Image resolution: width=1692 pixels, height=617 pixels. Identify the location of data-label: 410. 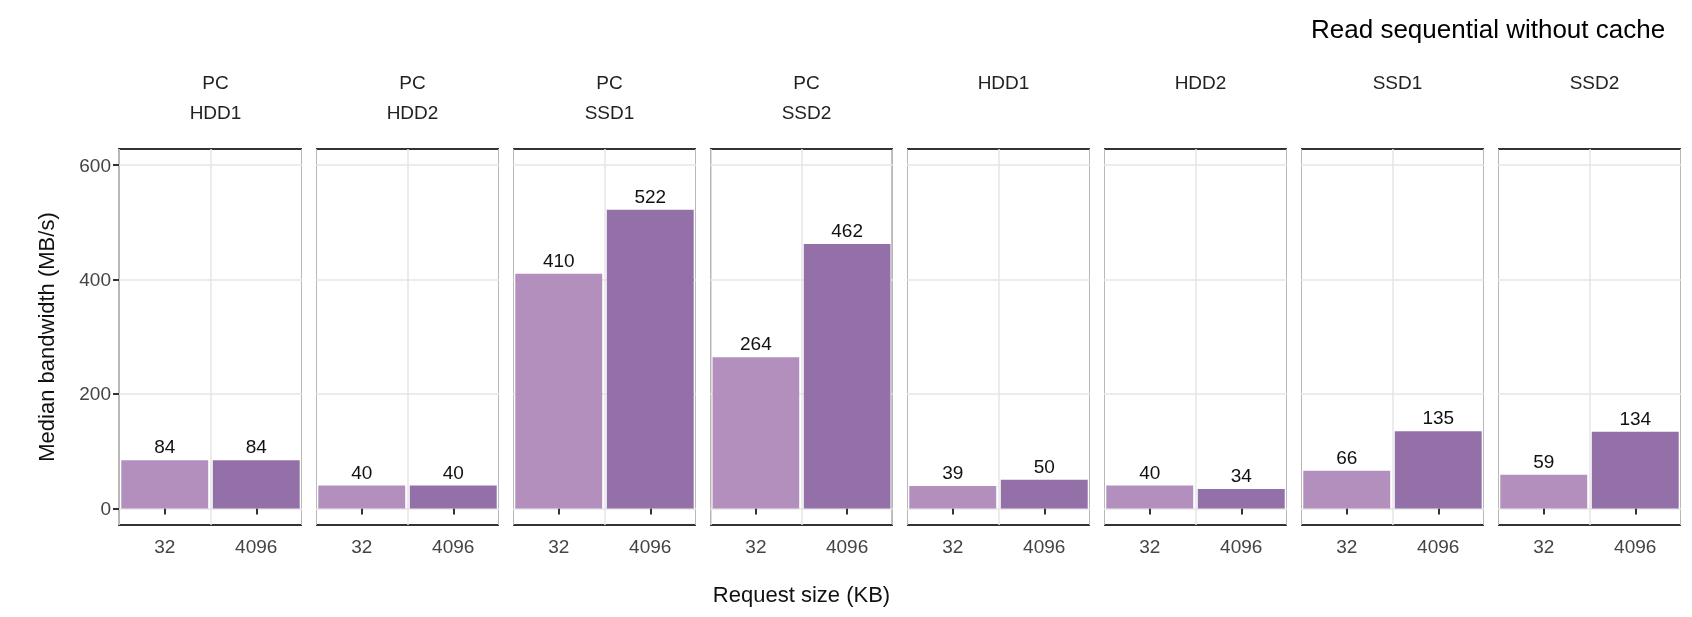
(558, 260).